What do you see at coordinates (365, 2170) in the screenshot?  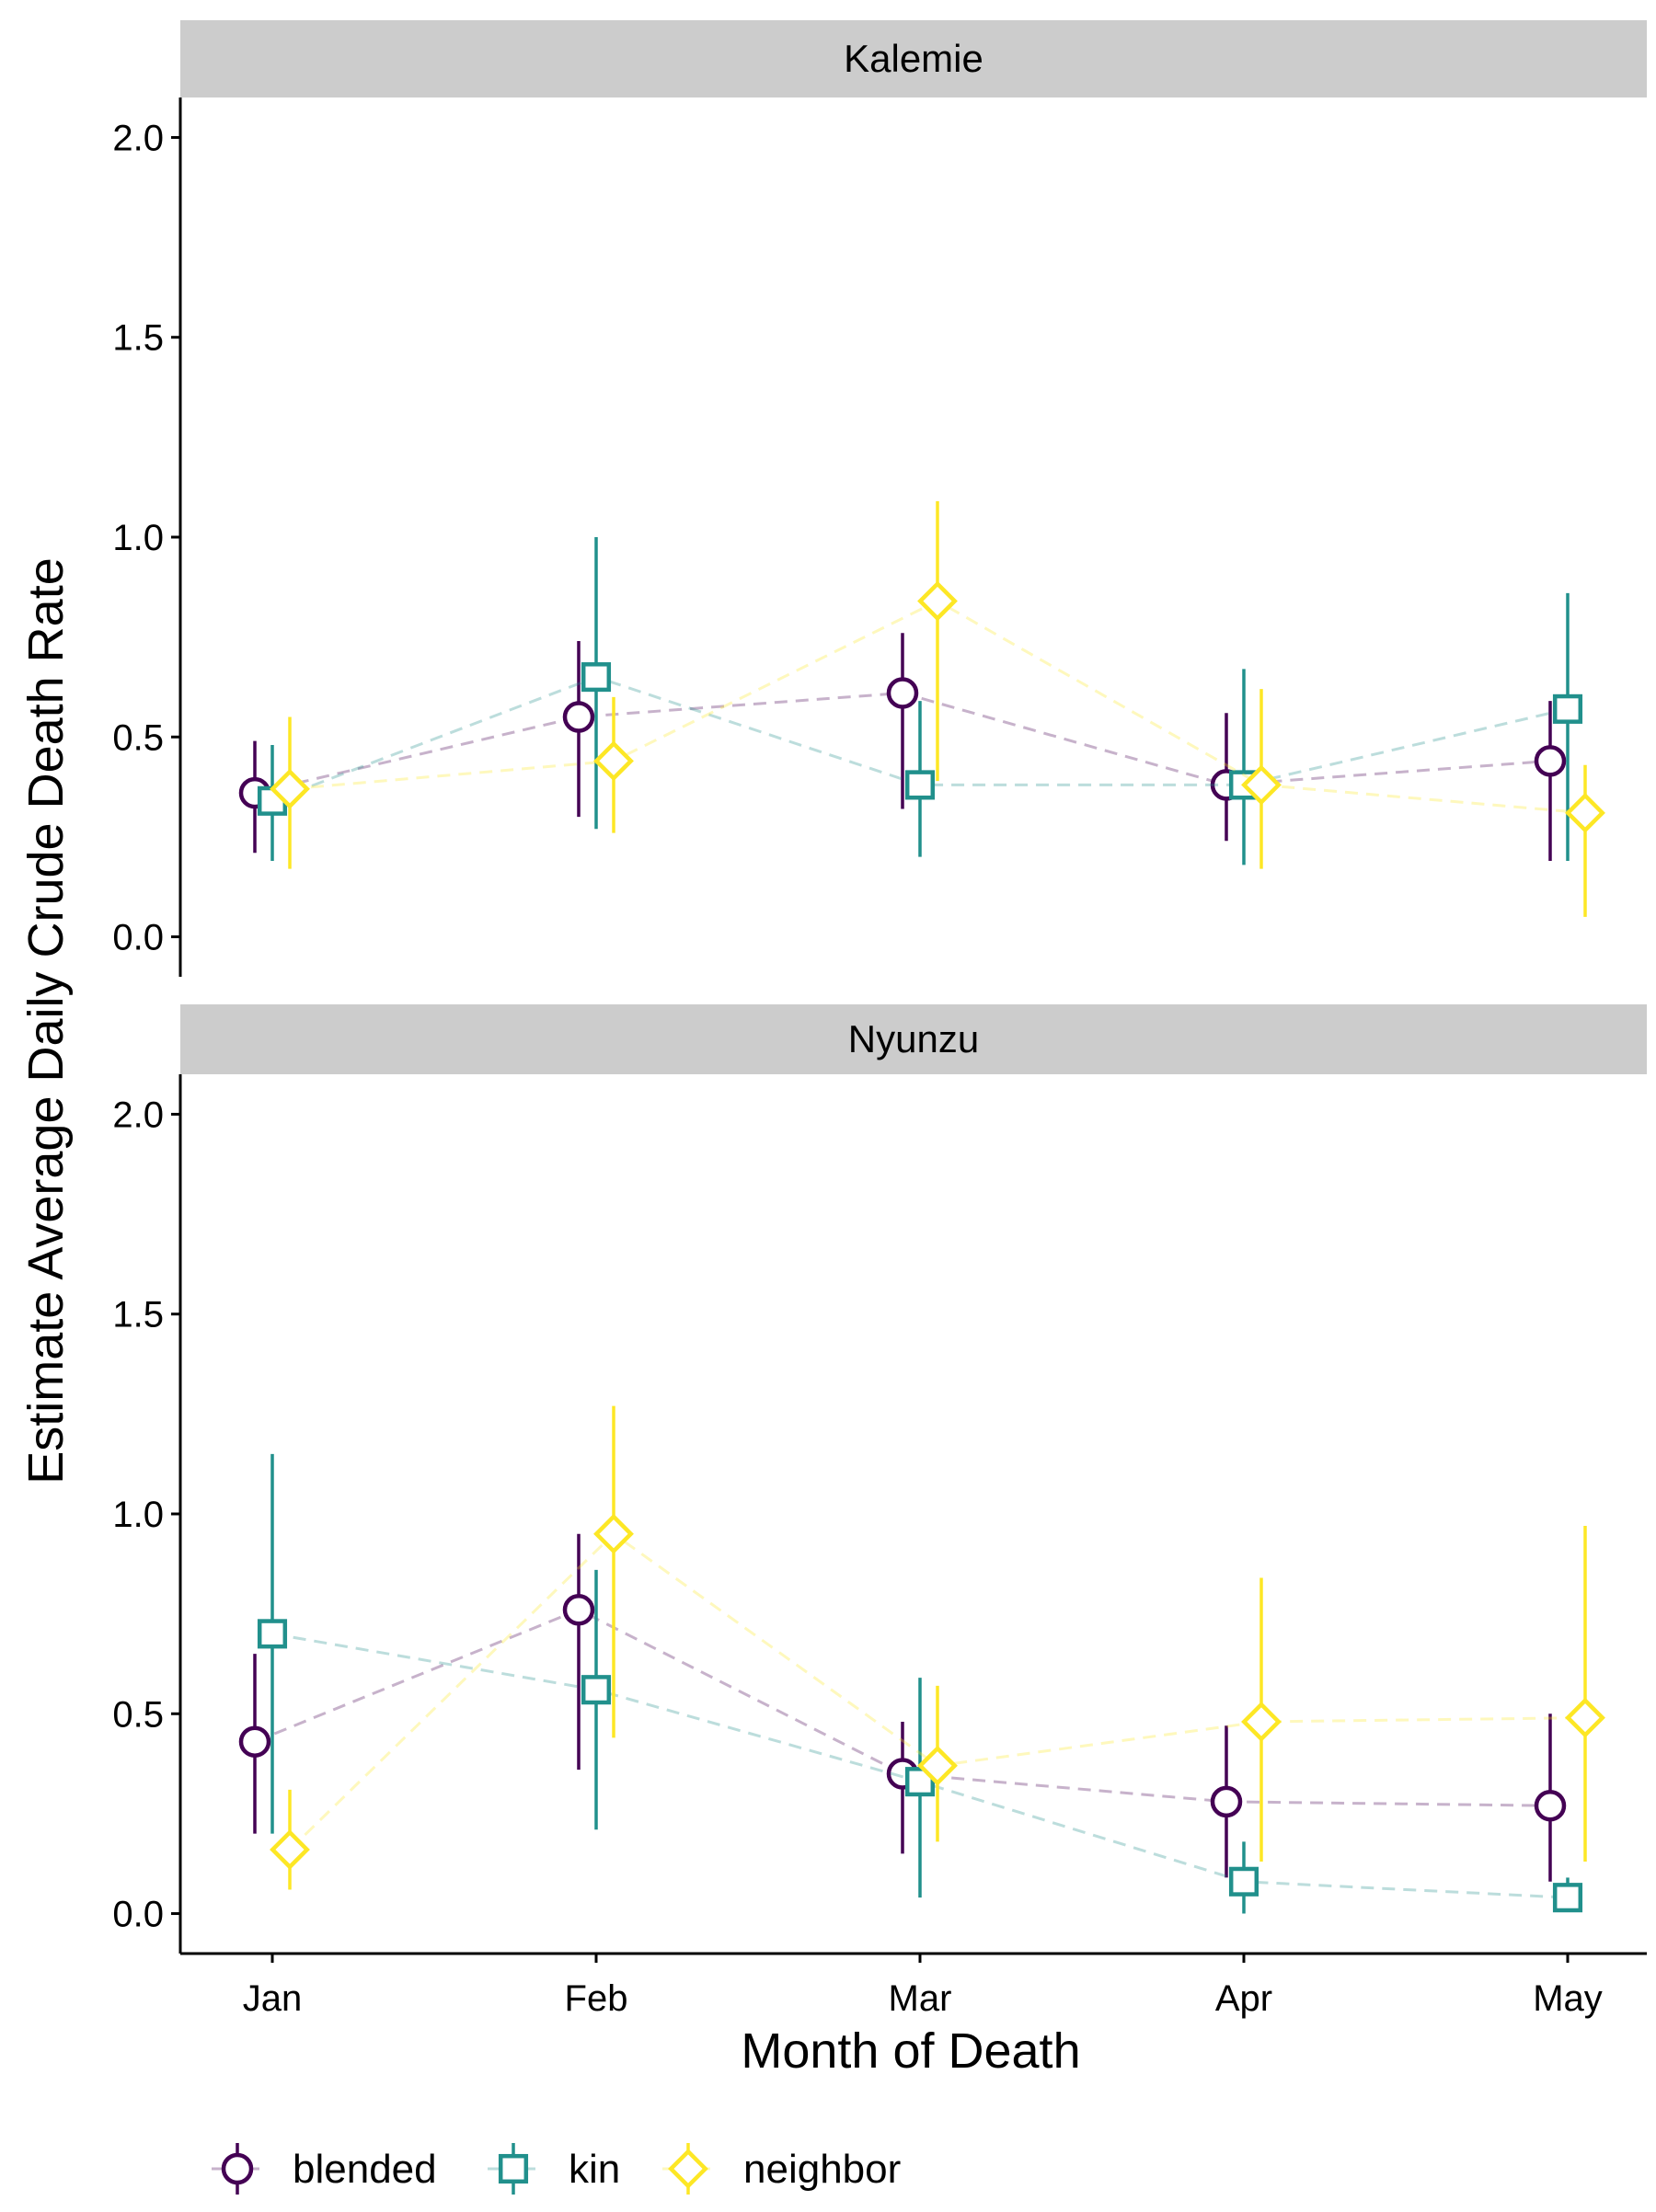 I see `legend-label: blended` at bounding box center [365, 2170].